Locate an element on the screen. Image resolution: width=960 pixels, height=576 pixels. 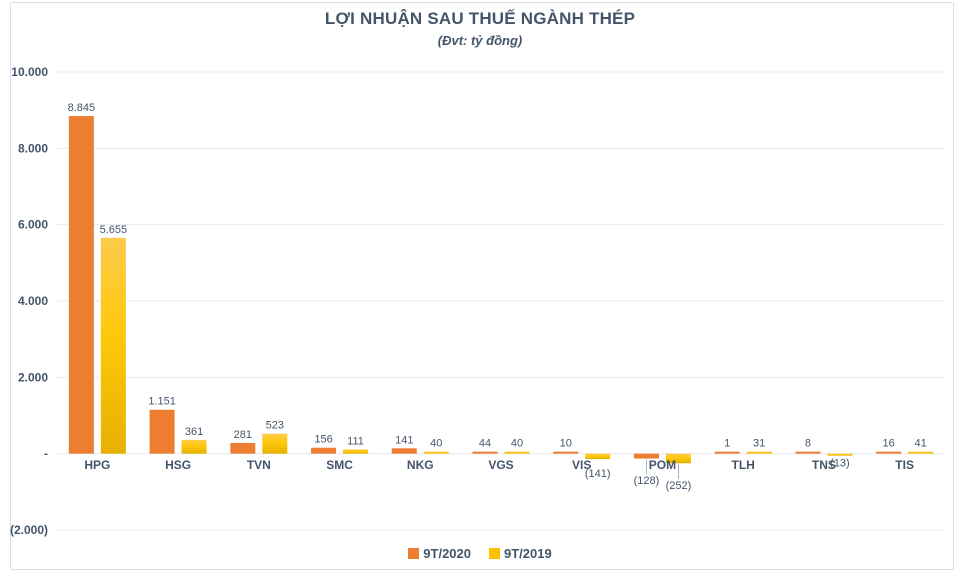
y-axis-label: 4.000 is located at coordinates (33, 301).